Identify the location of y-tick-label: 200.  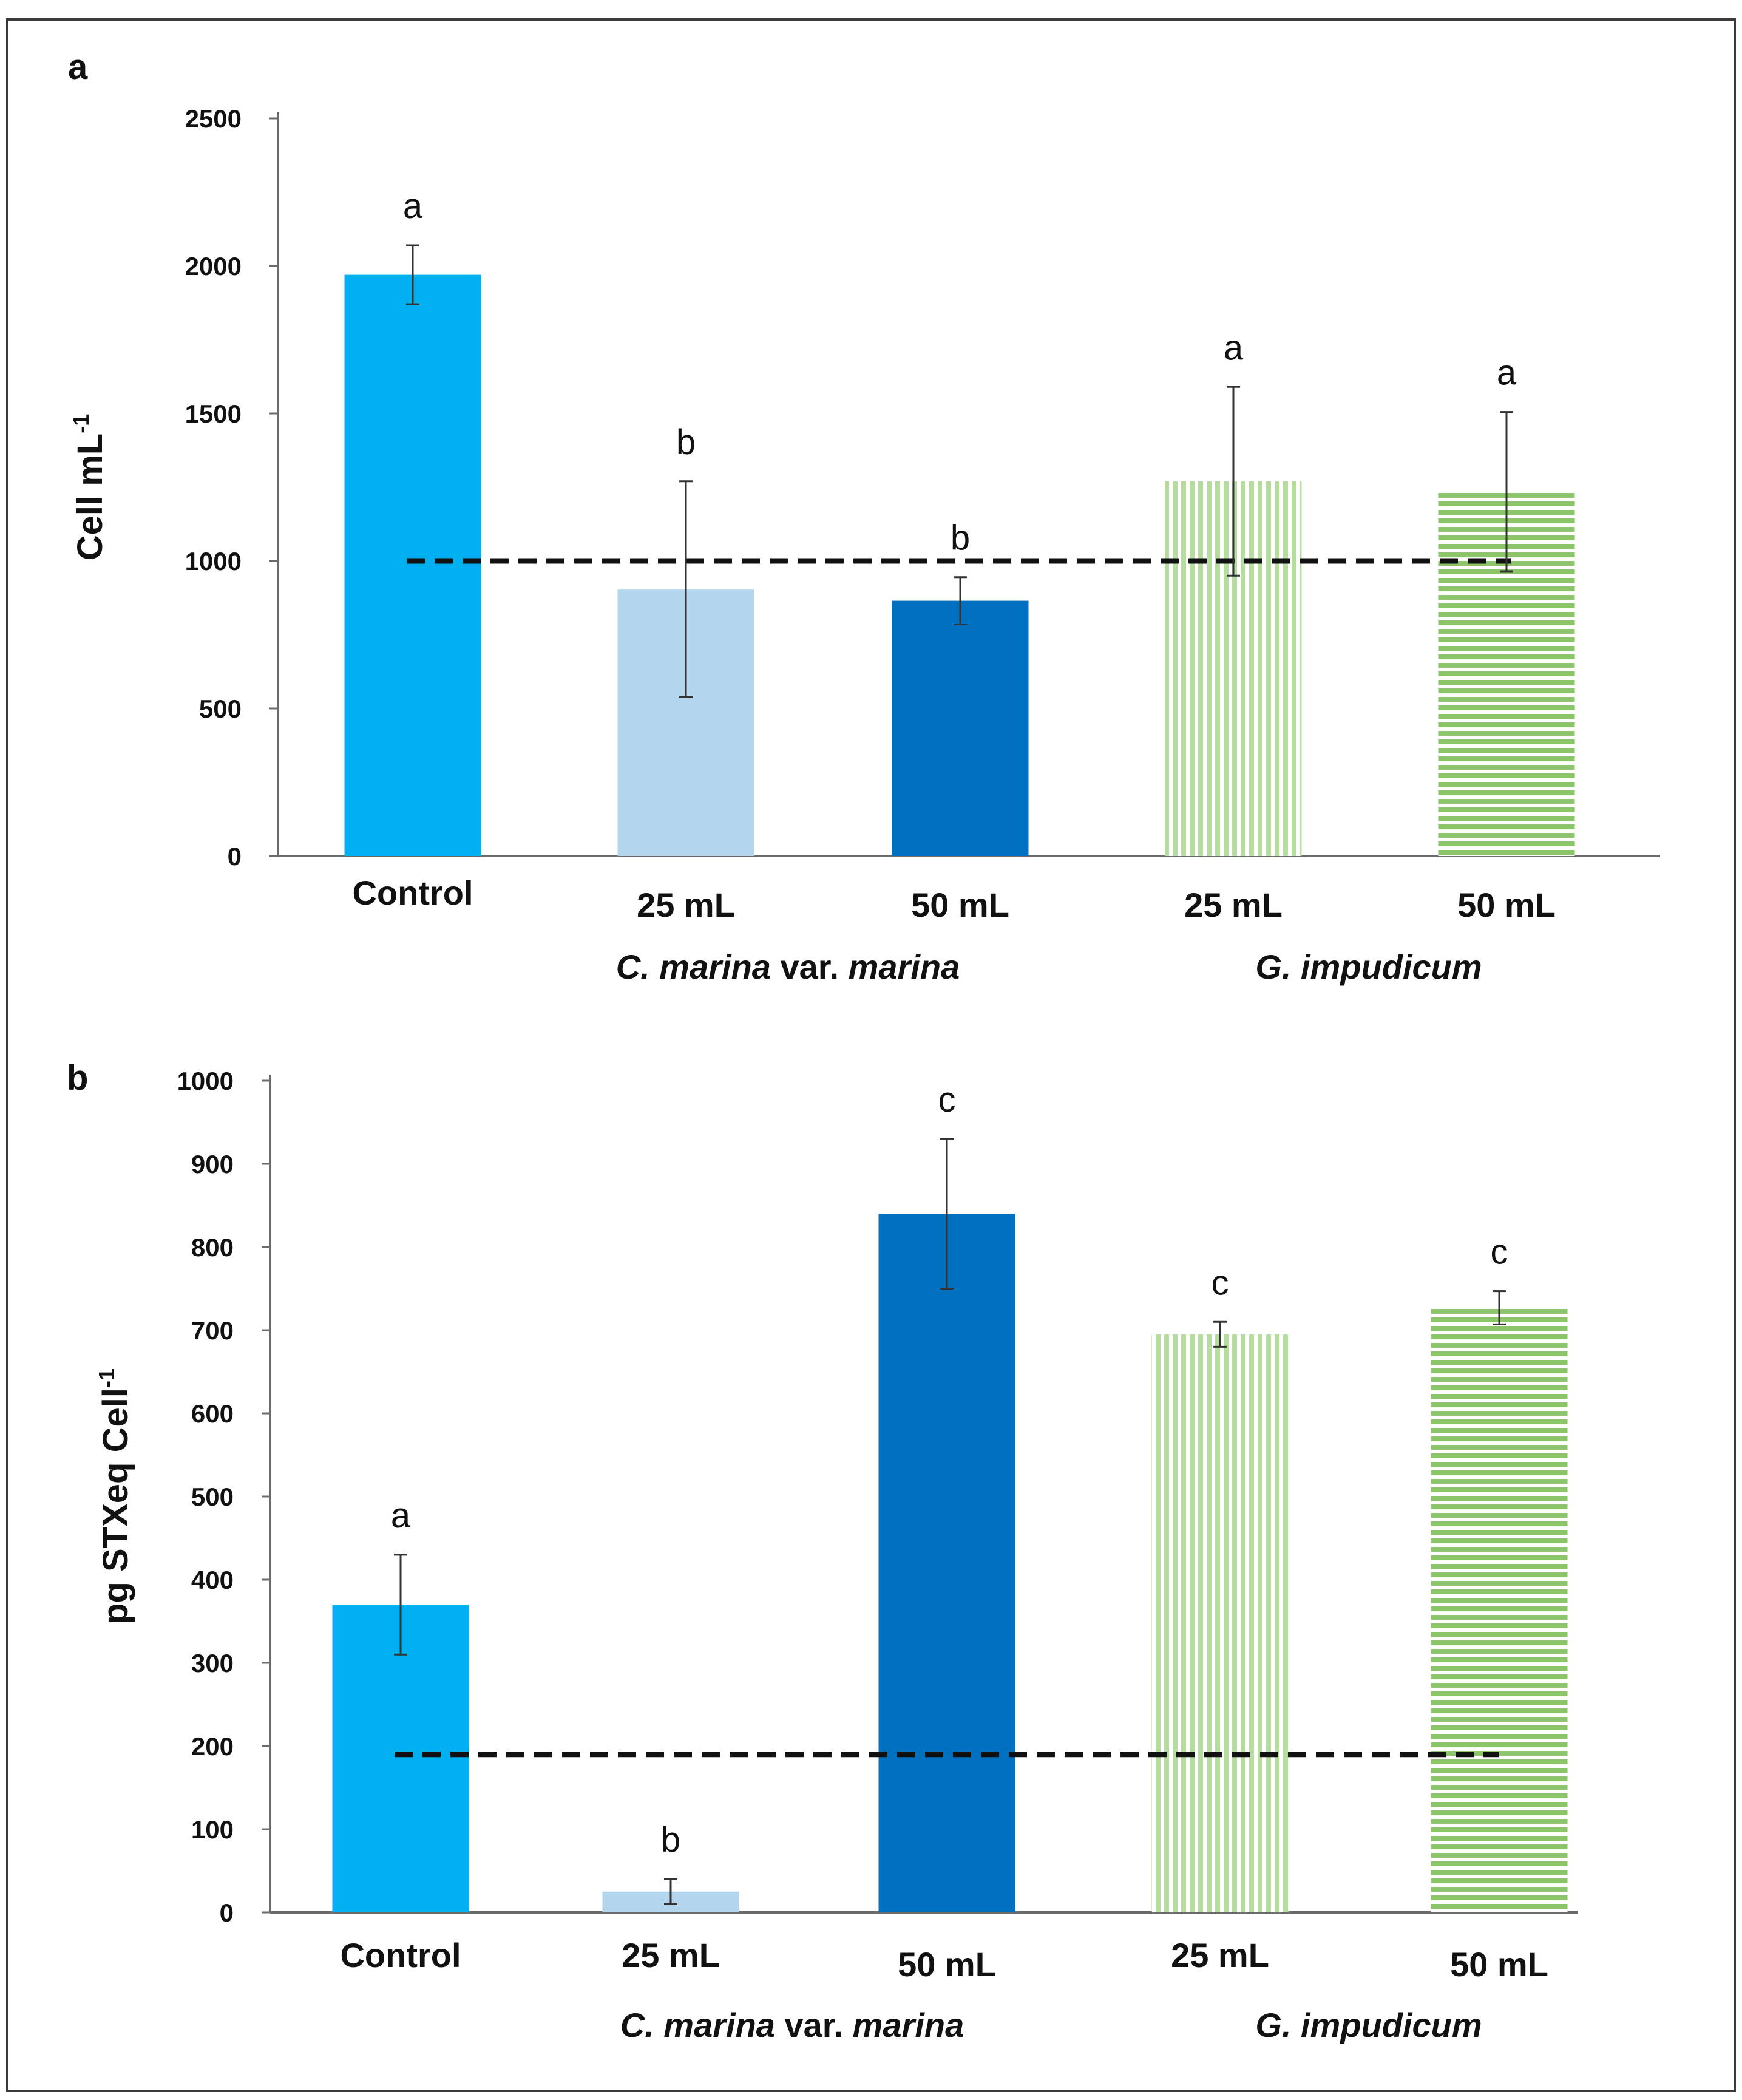
(212, 1746).